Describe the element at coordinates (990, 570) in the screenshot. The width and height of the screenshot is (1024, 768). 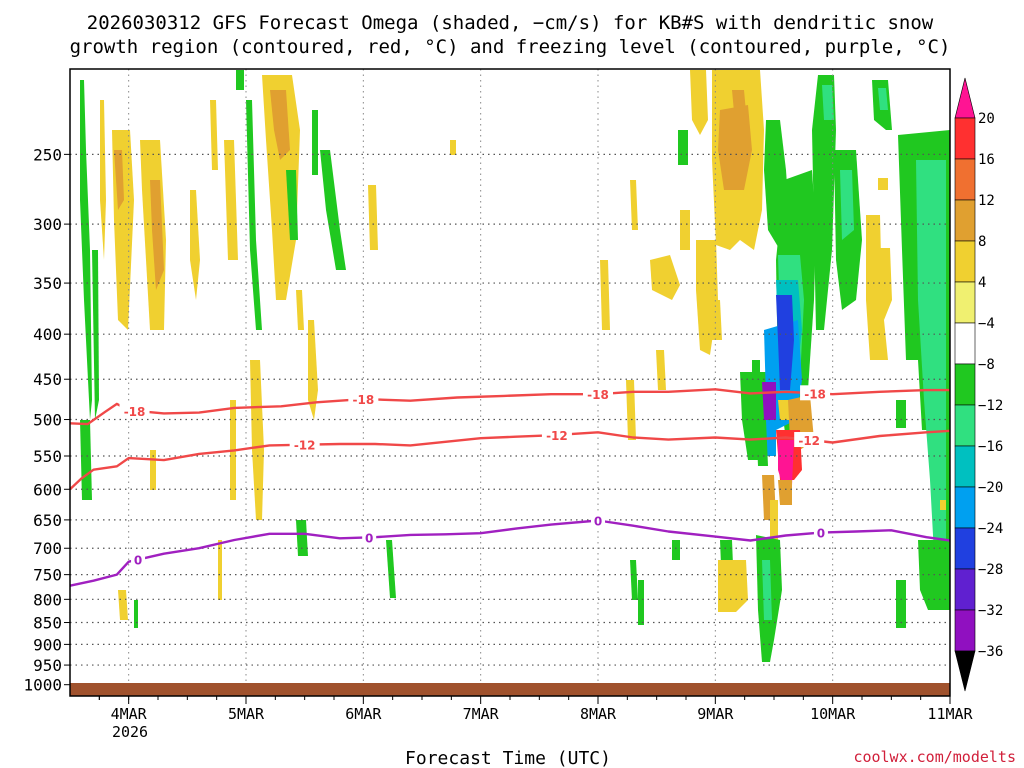
I see `colorbar-tick-label: −28` at that location.